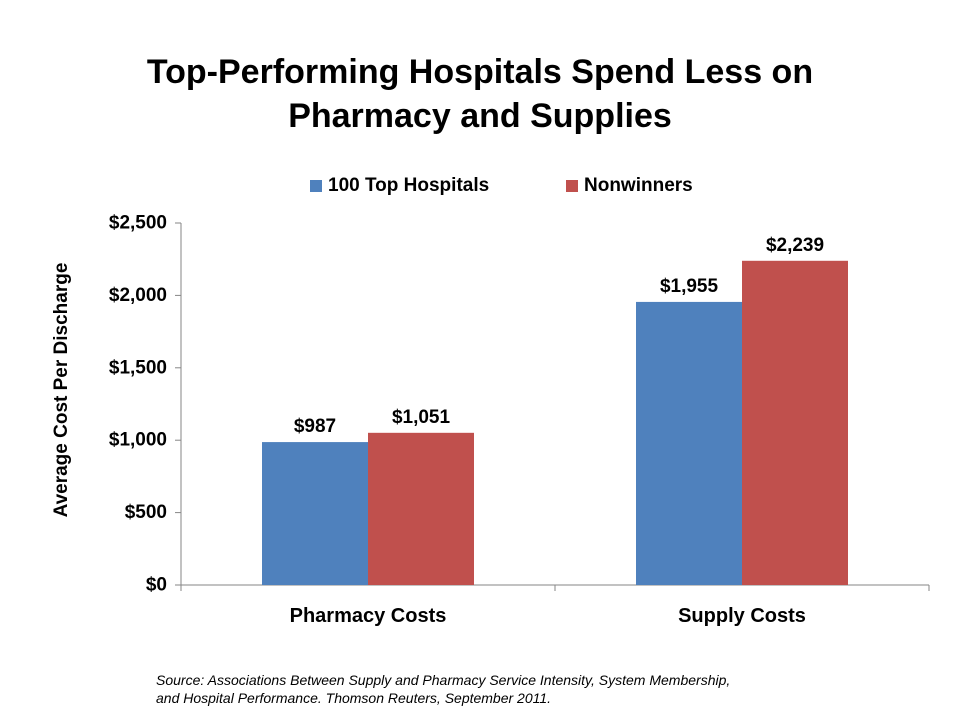  Describe the element at coordinates (689, 286) in the screenshot. I see `data-label: $1,955` at that location.